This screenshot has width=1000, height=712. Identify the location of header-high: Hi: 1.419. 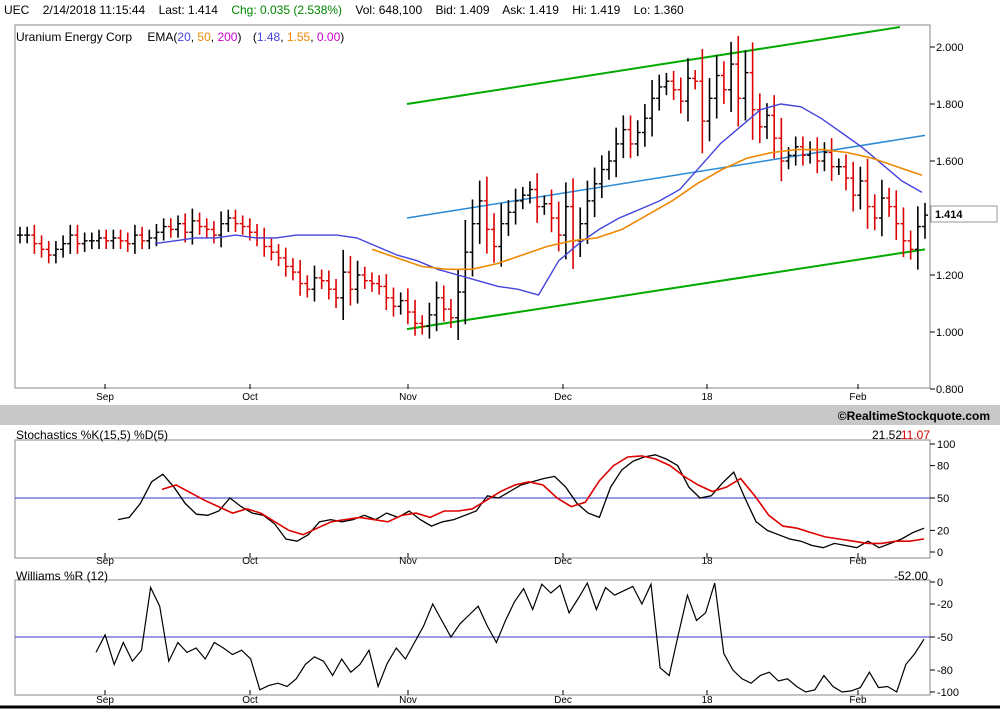
(596, 10).